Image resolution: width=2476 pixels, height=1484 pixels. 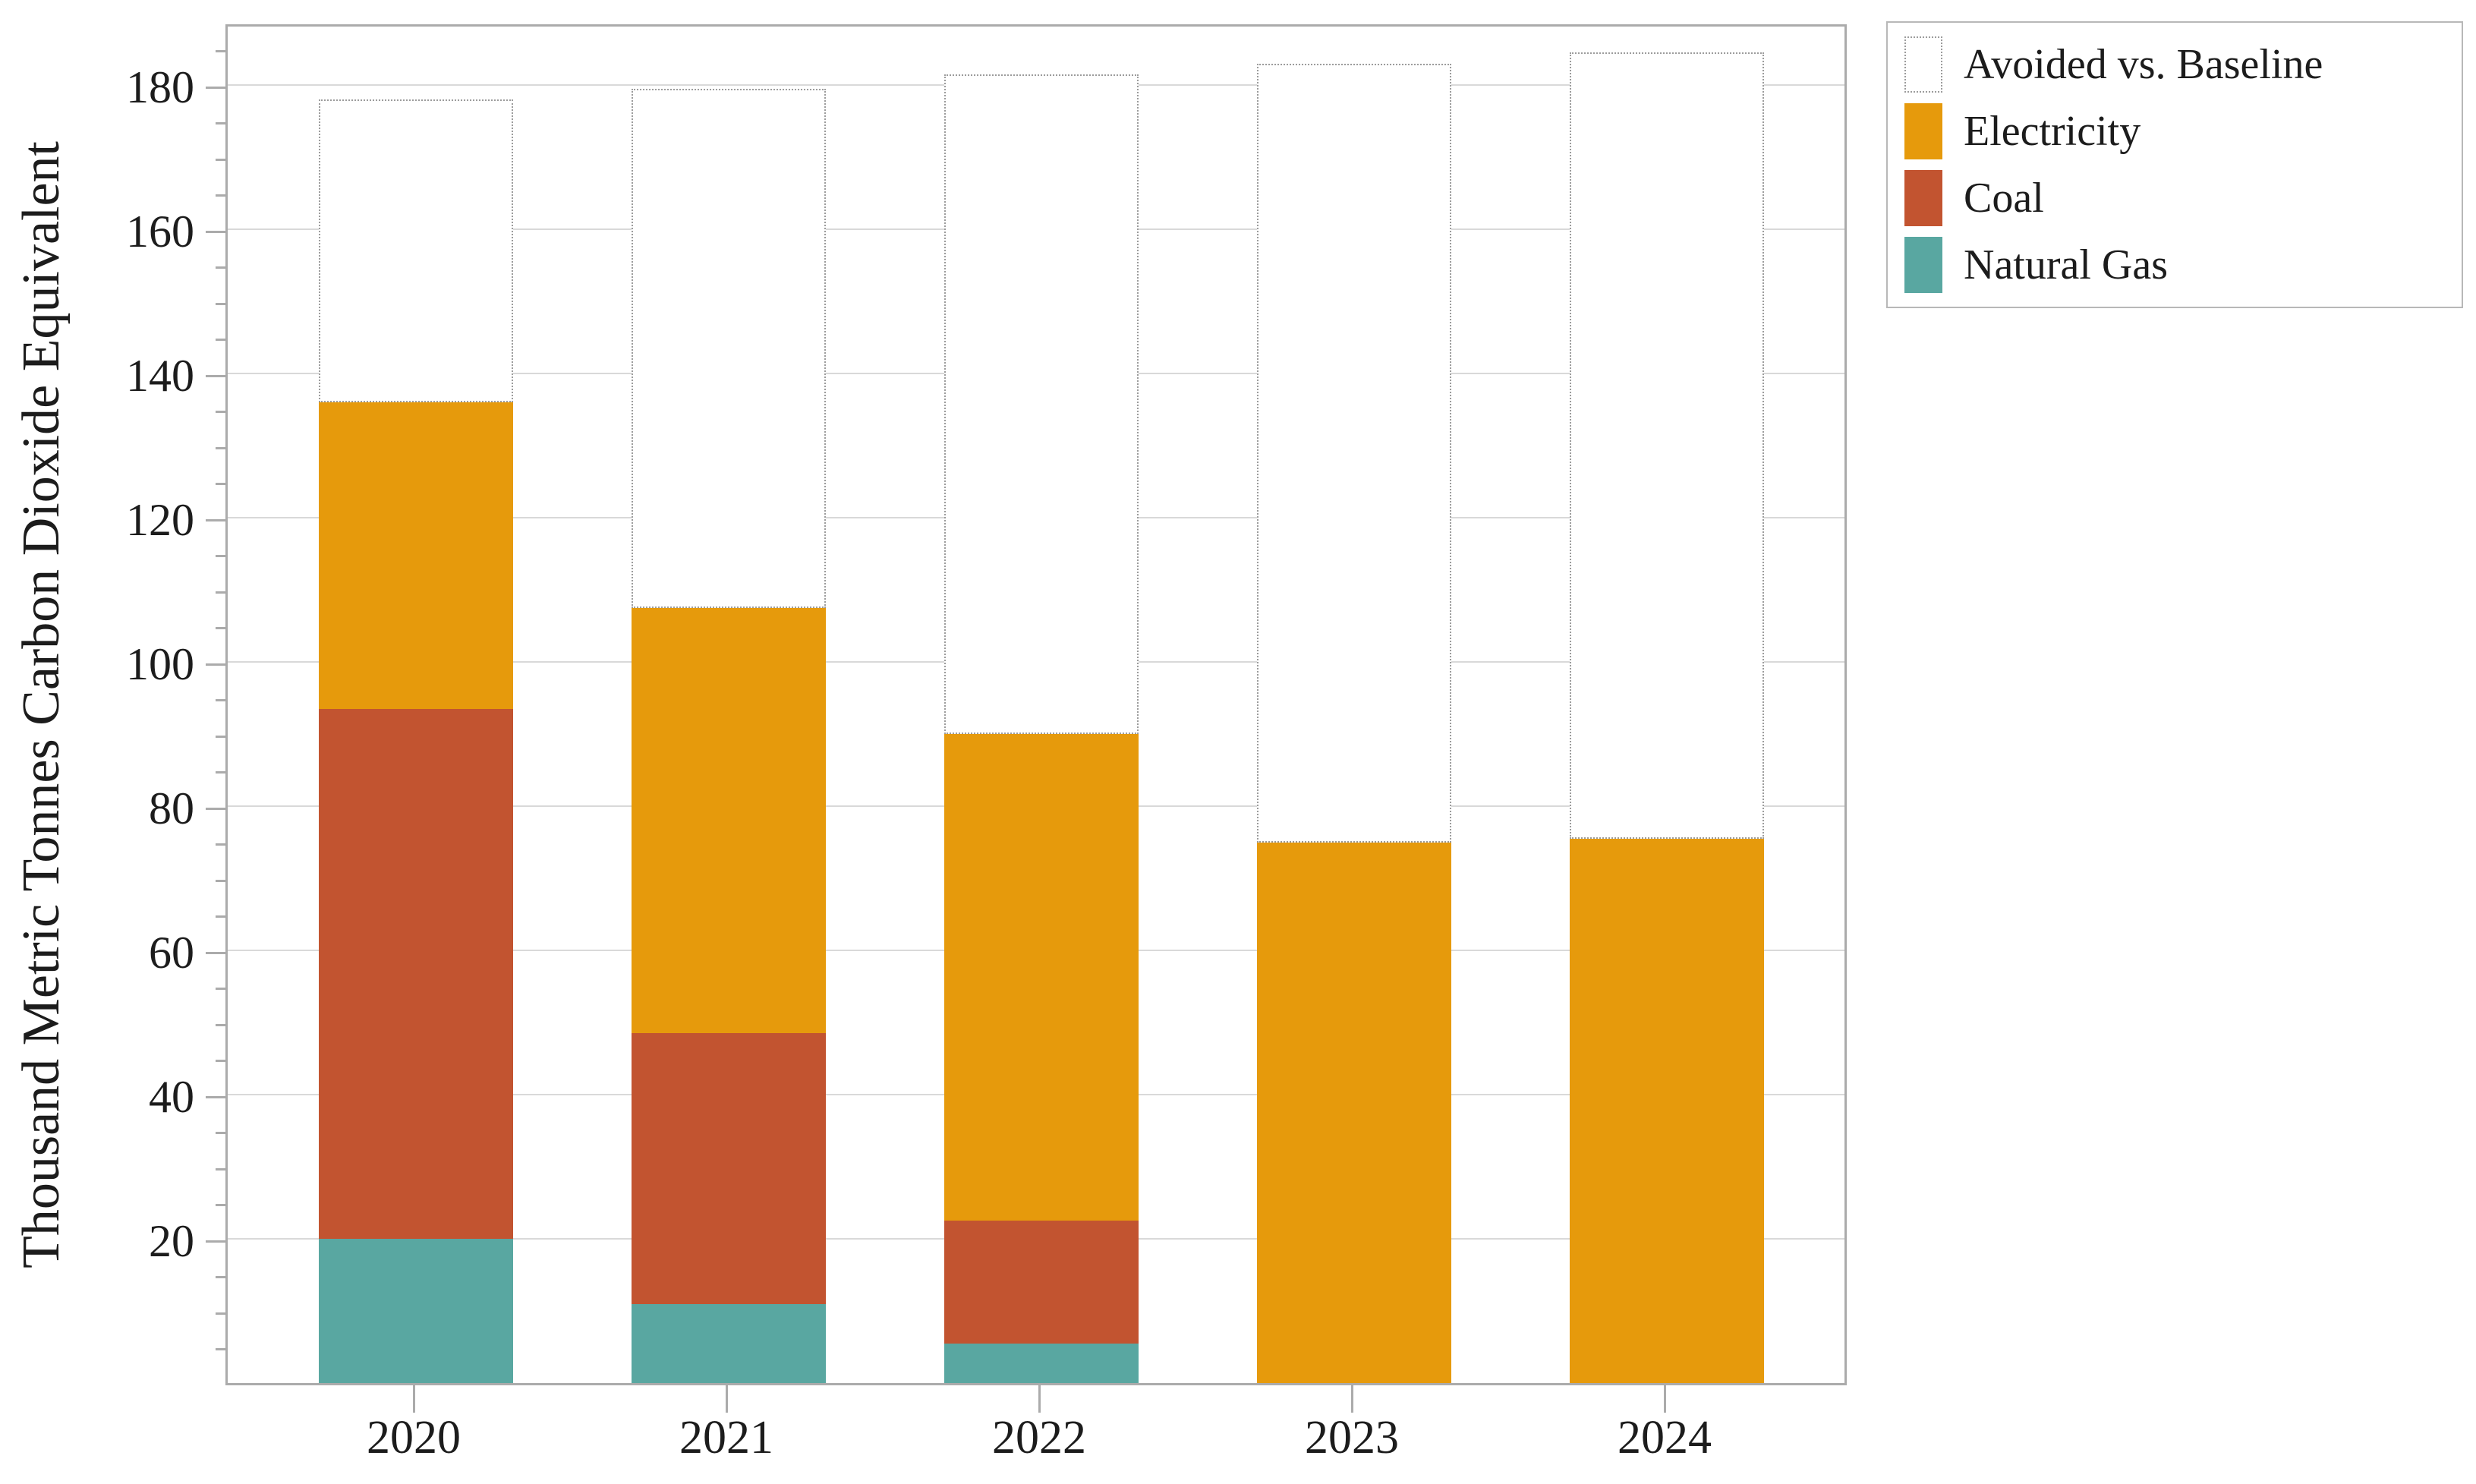 I want to click on x-axis-tick-2022, so click(x=1039, y=1399).